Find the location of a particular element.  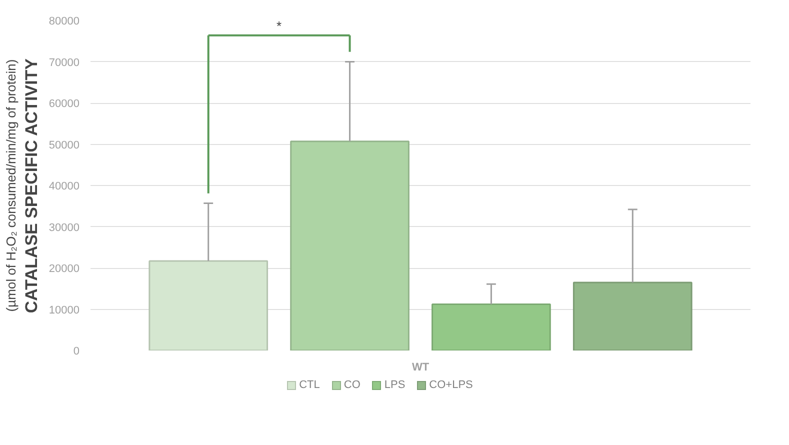

x-tick-label: WT is located at coordinates (421, 368).